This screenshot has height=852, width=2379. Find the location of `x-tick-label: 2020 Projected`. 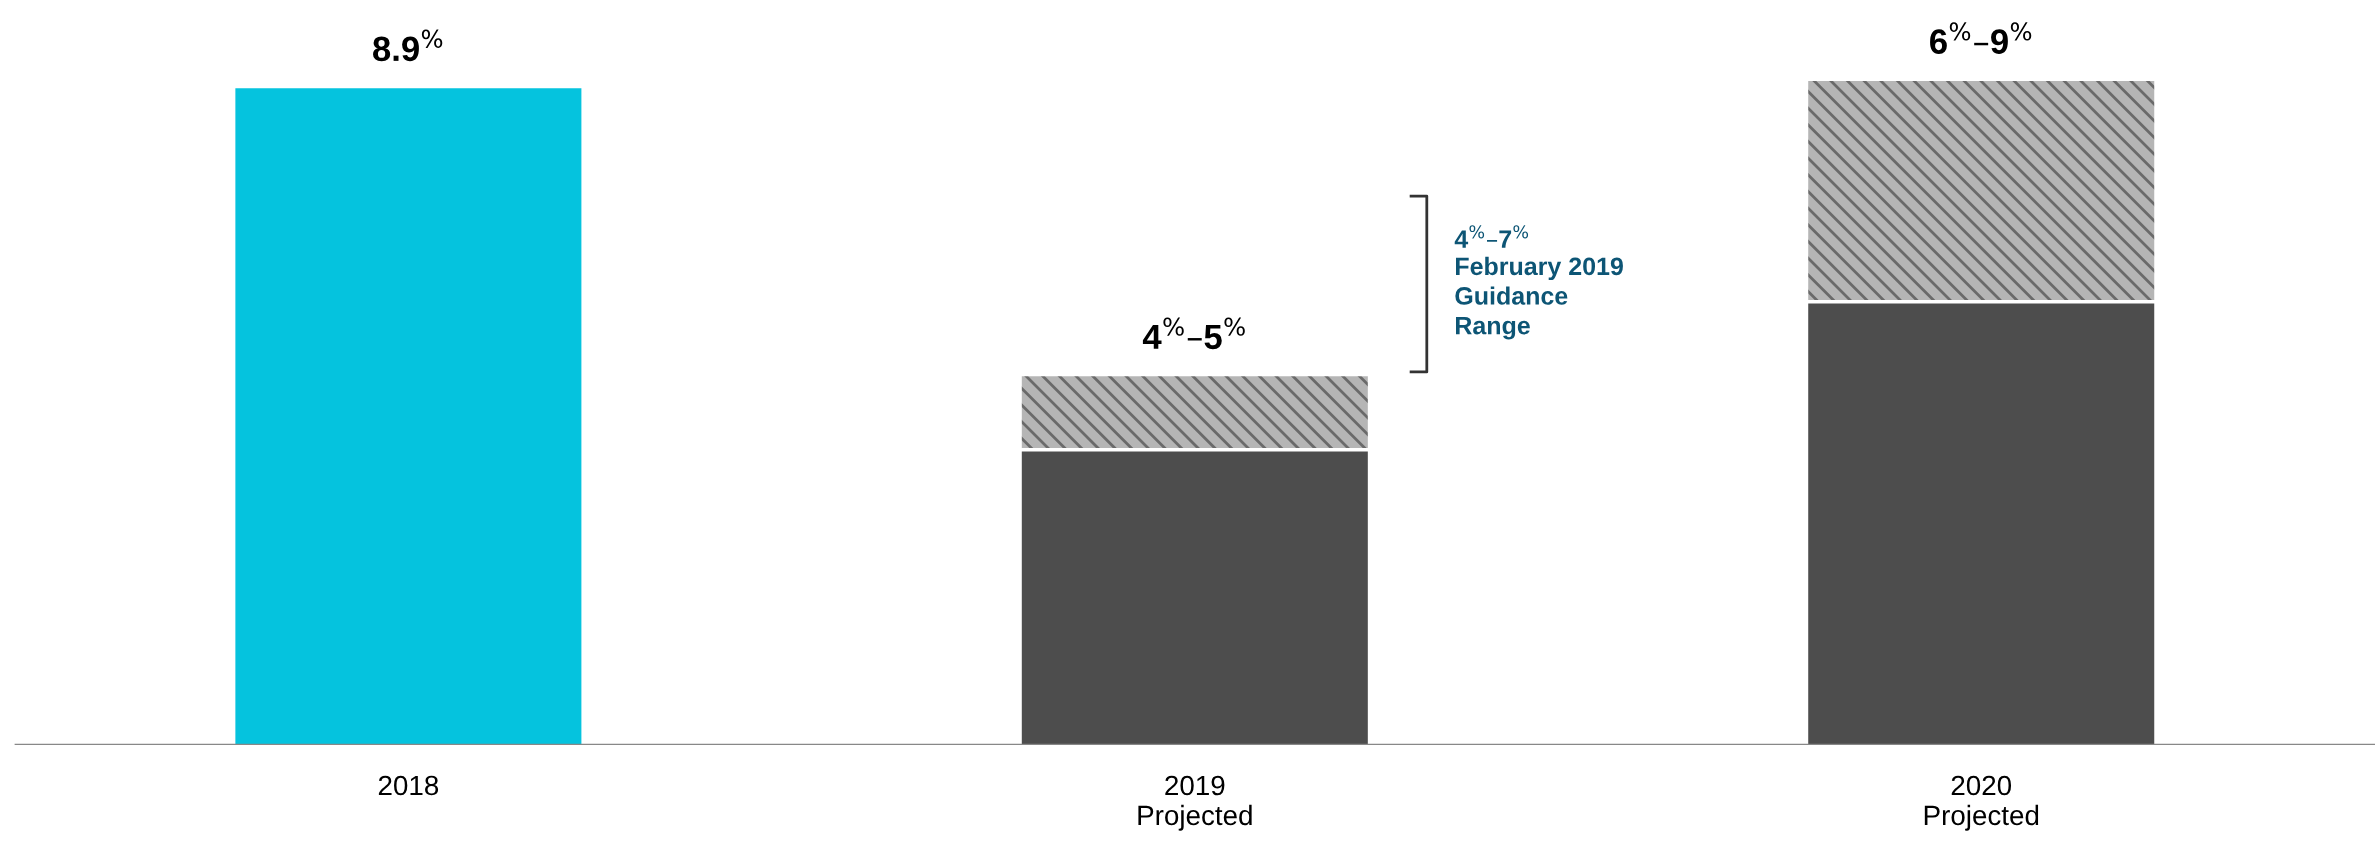

x-tick-label: 2020 Projected is located at coordinates (1981, 803).